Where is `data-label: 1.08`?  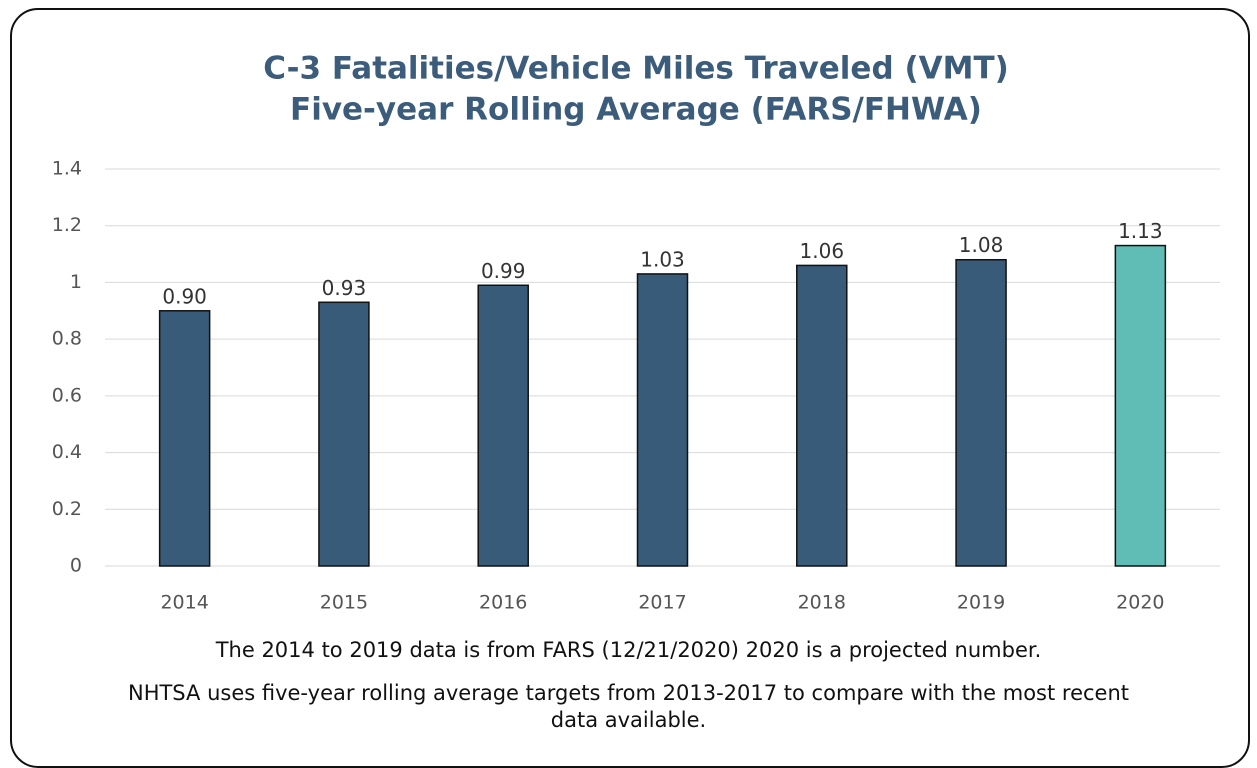
data-label: 1.08 is located at coordinates (981, 245).